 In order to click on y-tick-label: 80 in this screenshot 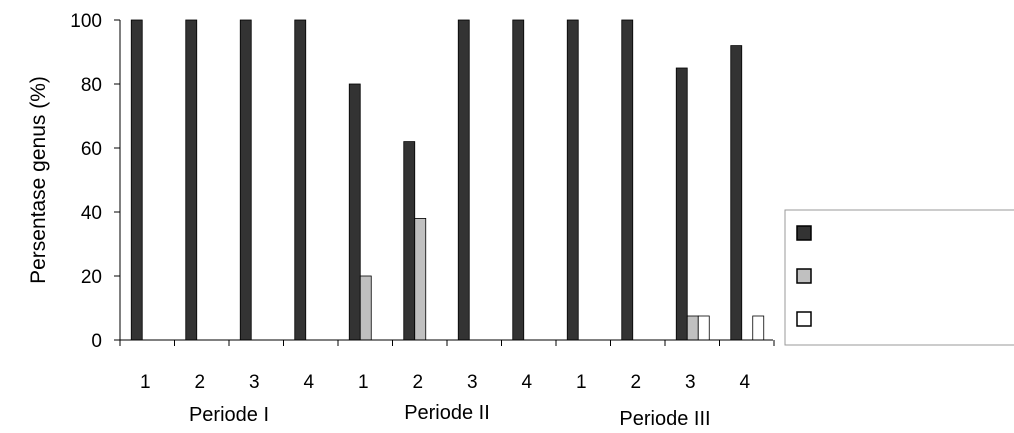, I will do `click(91, 85)`.